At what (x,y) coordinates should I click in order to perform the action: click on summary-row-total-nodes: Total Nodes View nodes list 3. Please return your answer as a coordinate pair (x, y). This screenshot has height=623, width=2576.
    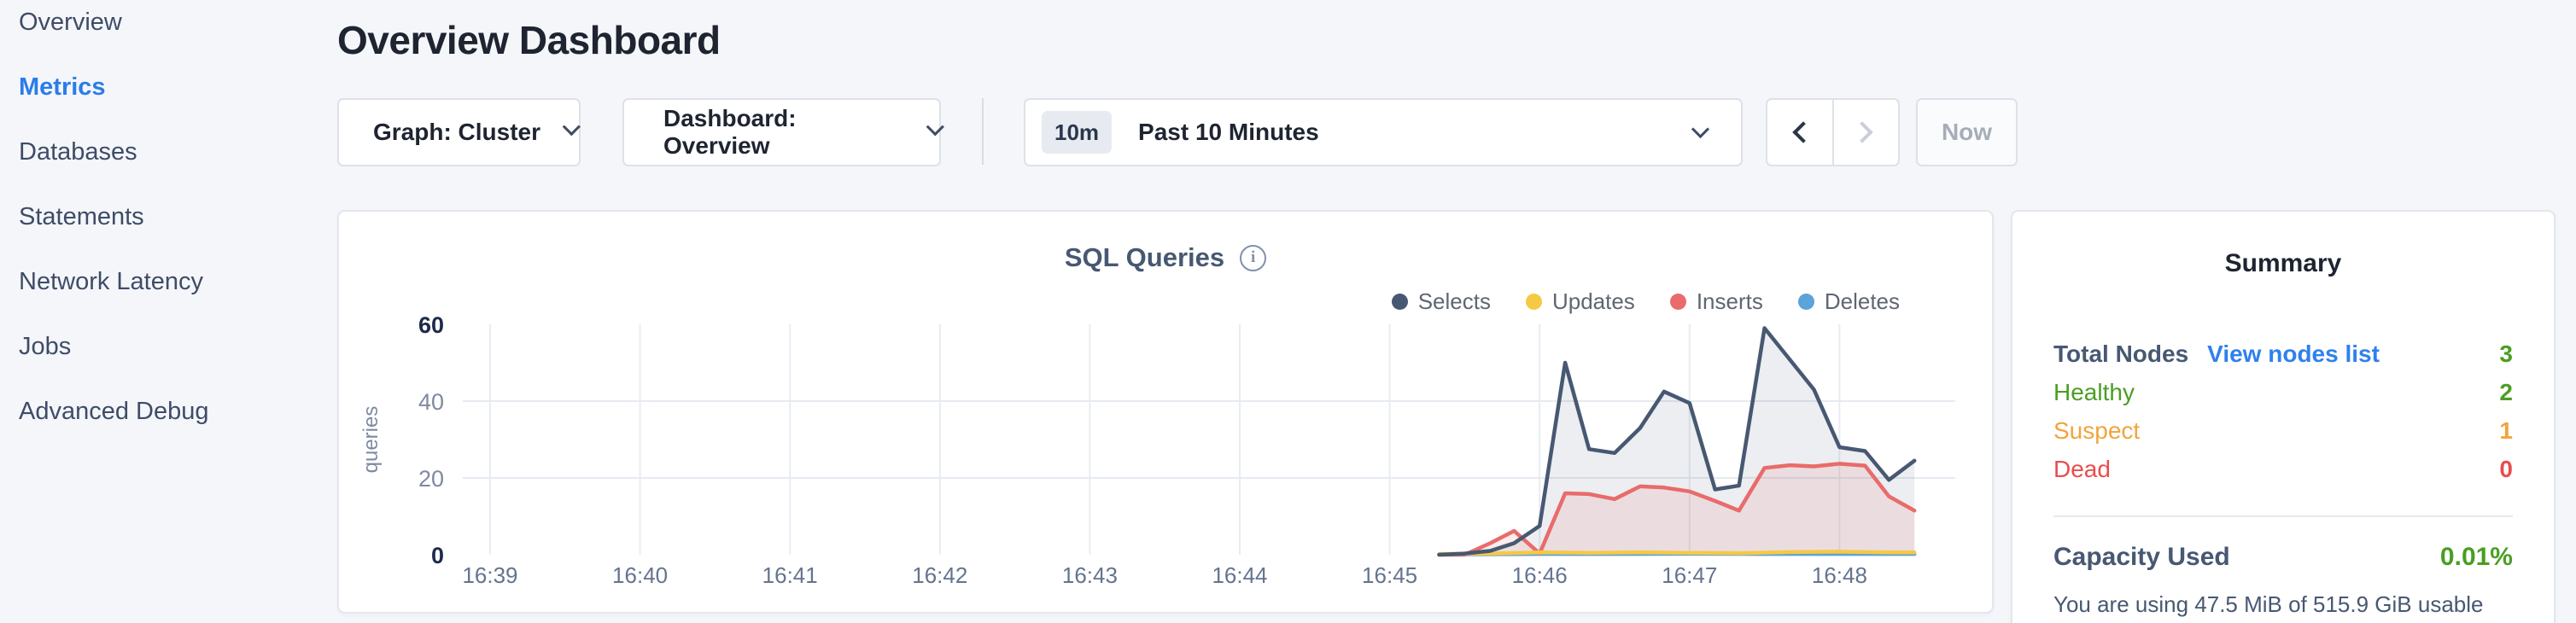
    Looking at the image, I should click on (2283, 354).